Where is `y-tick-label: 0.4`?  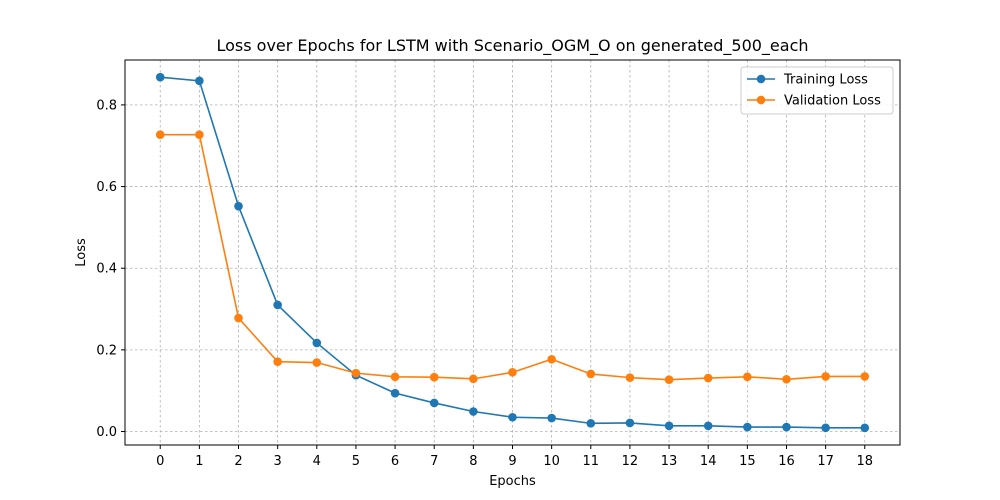
y-tick-label: 0.4 is located at coordinates (106, 269).